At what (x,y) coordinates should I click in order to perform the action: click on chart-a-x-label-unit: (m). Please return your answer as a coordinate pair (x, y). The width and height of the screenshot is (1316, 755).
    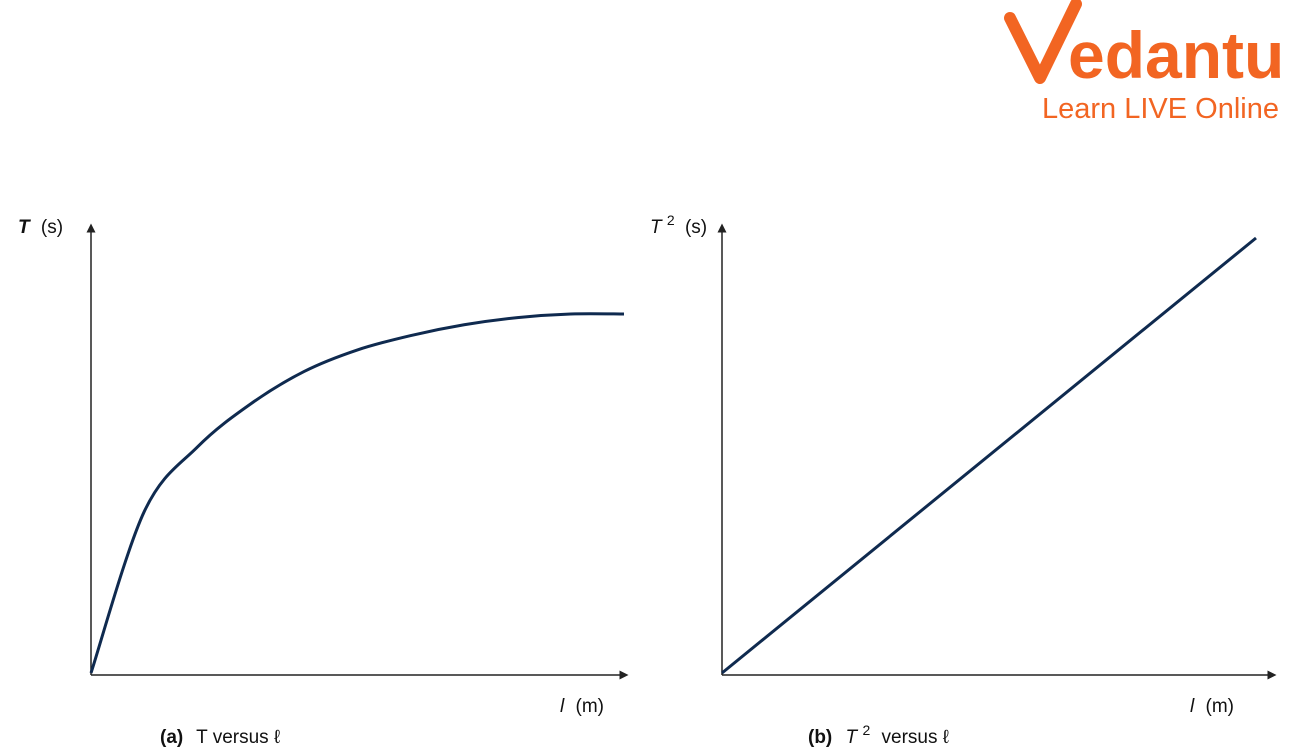
    Looking at the image, I should click on (590, 706).